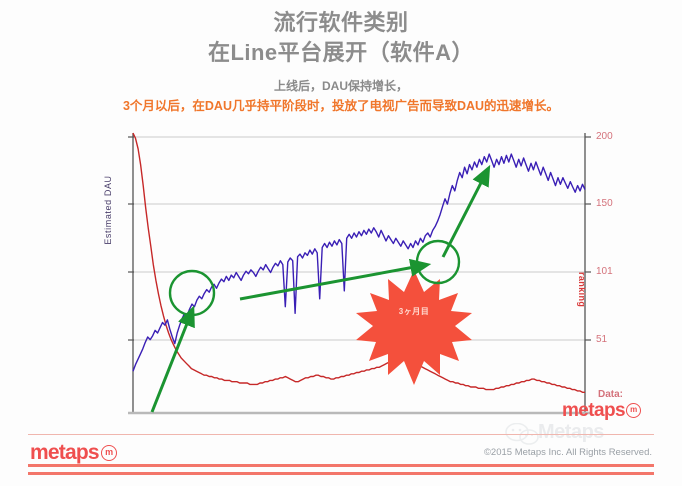 The height and width of the screenshot is (486, 682). I want to click on footer-logo: metaps m, so click(73, 453).